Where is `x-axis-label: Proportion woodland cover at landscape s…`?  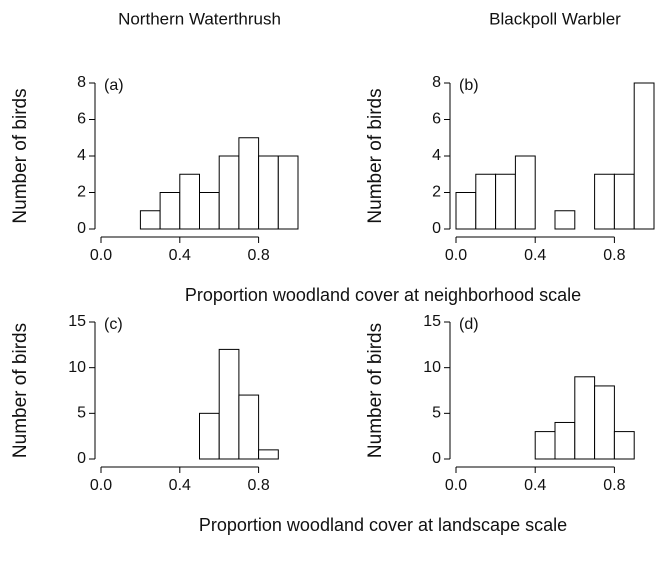
x-axis-label: Proportion woodland cover at landscape s… is located at coordinates (383, 525).